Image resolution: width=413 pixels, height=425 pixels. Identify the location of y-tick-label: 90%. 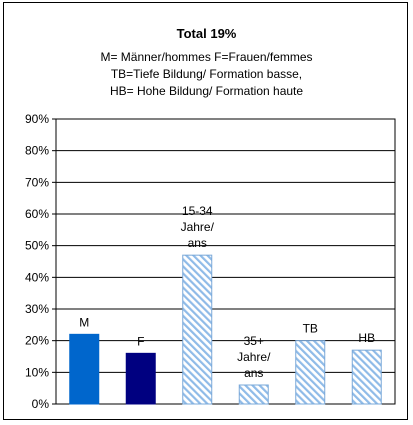
(37, 119).